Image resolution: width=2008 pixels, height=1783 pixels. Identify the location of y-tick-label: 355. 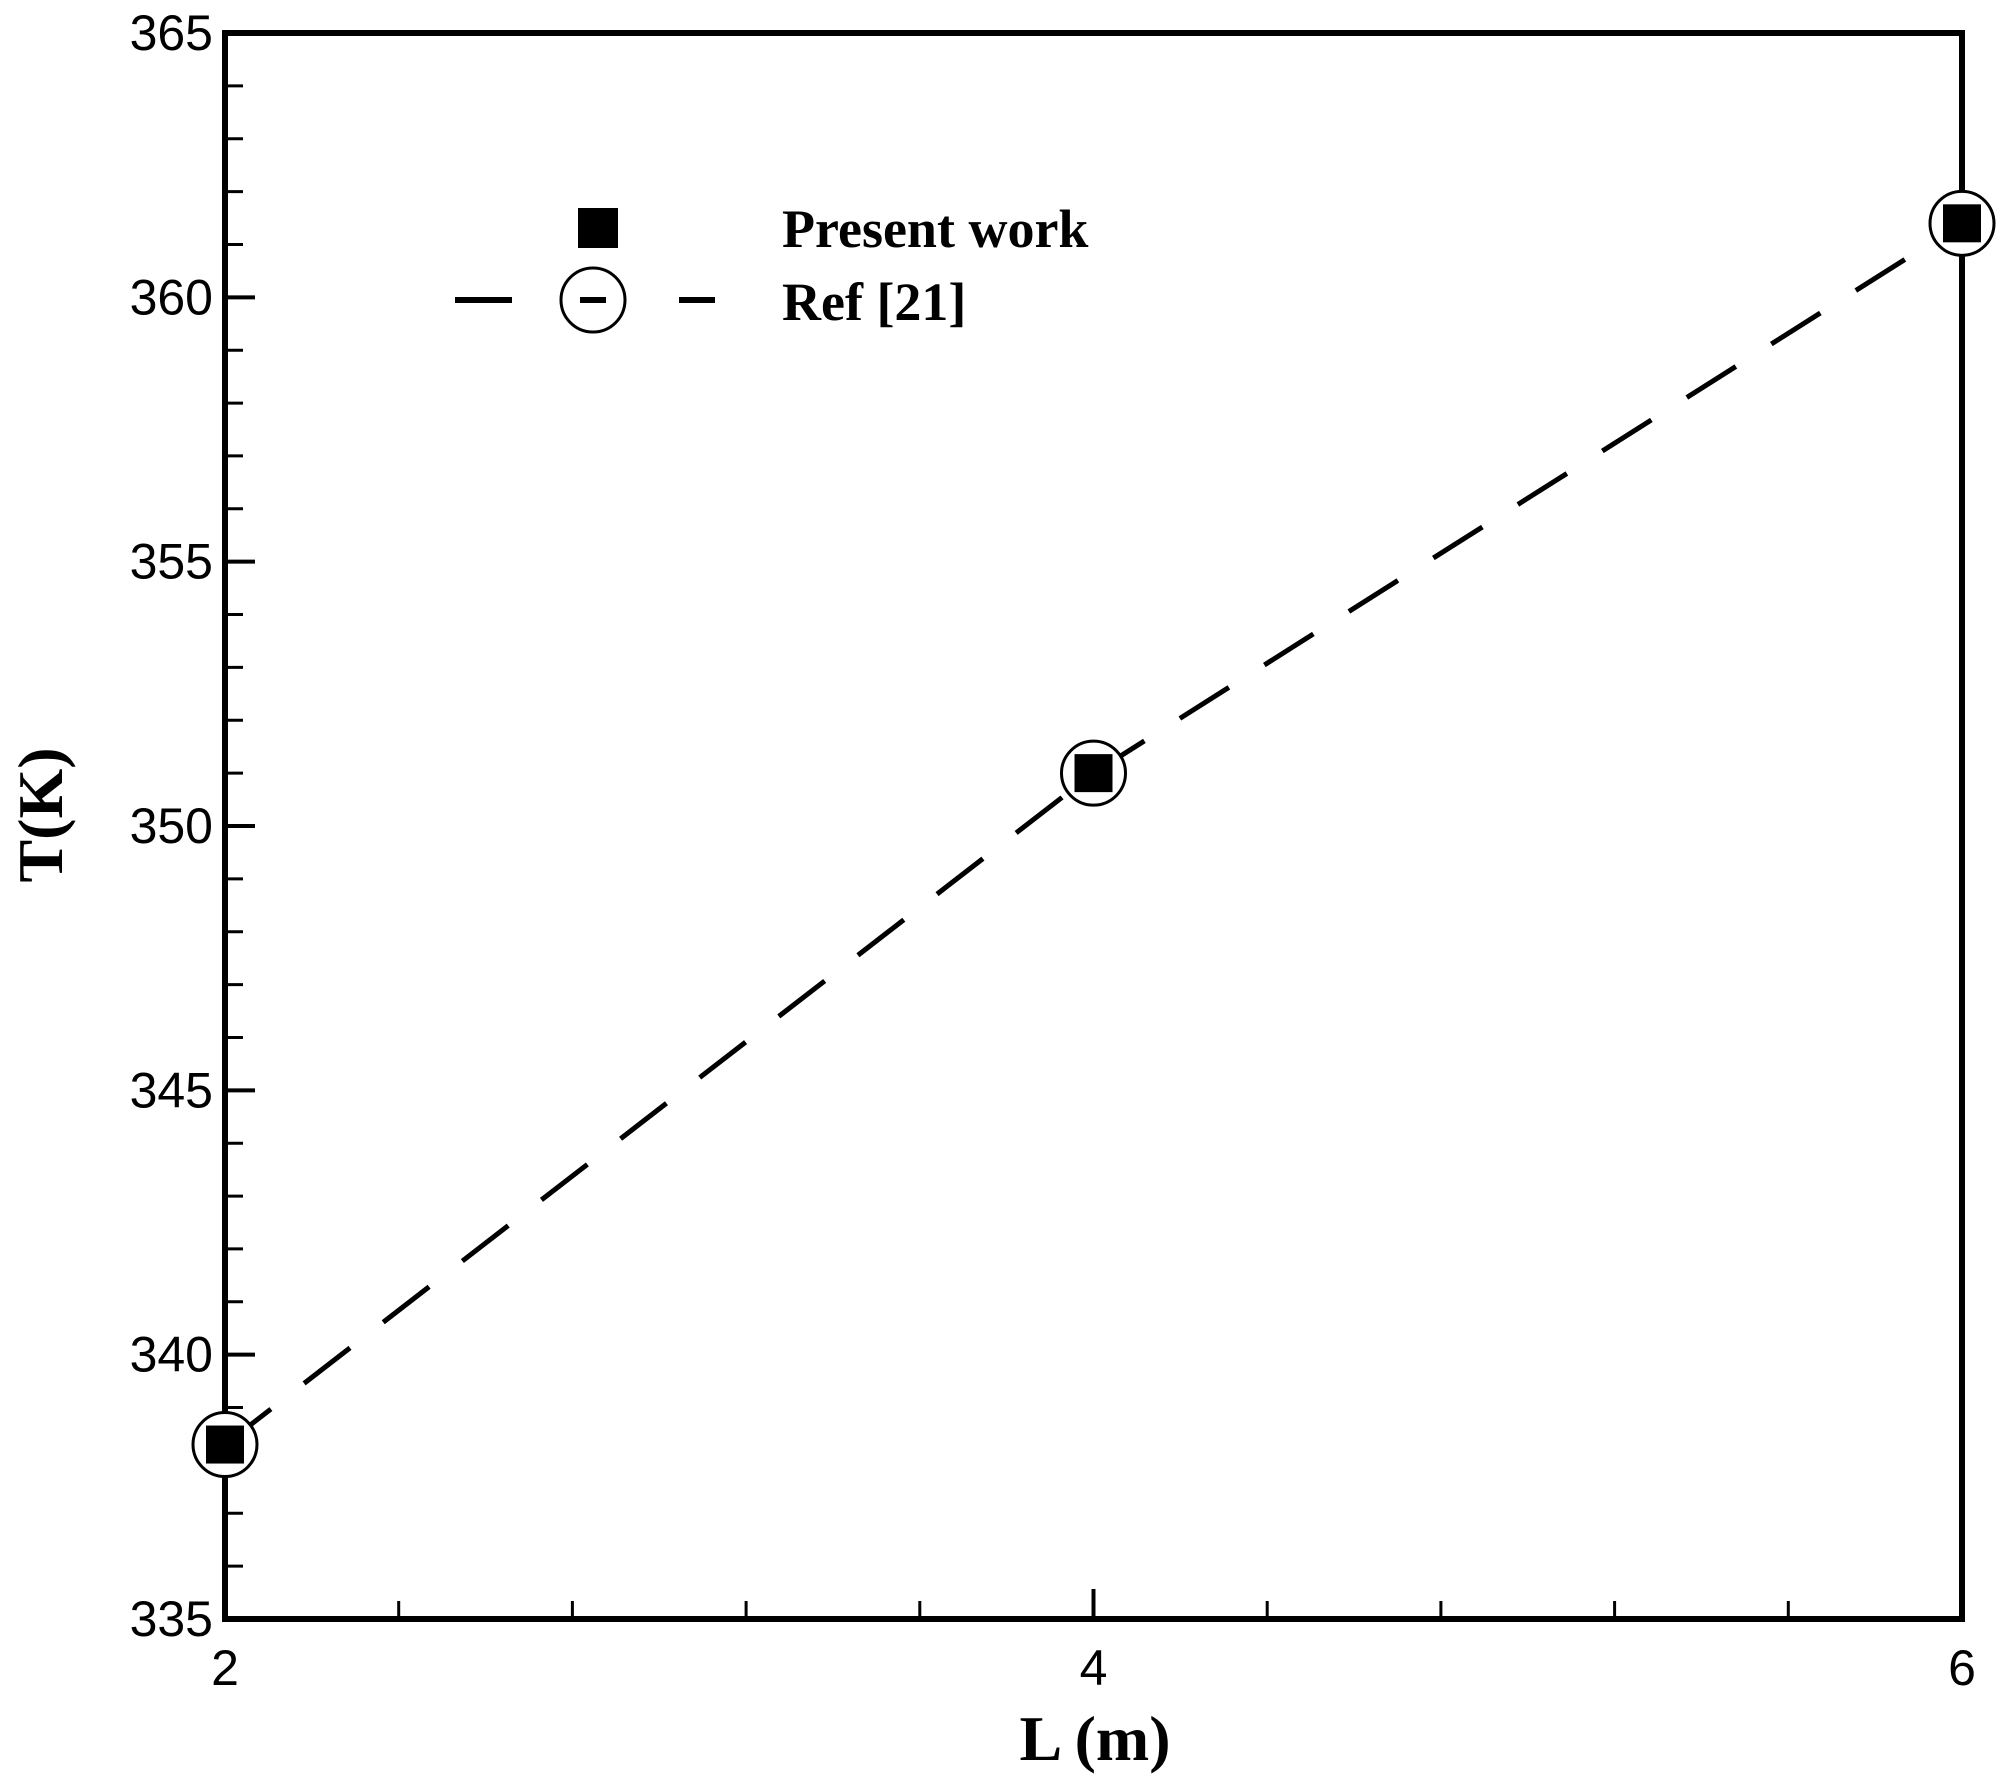
(171, 562).